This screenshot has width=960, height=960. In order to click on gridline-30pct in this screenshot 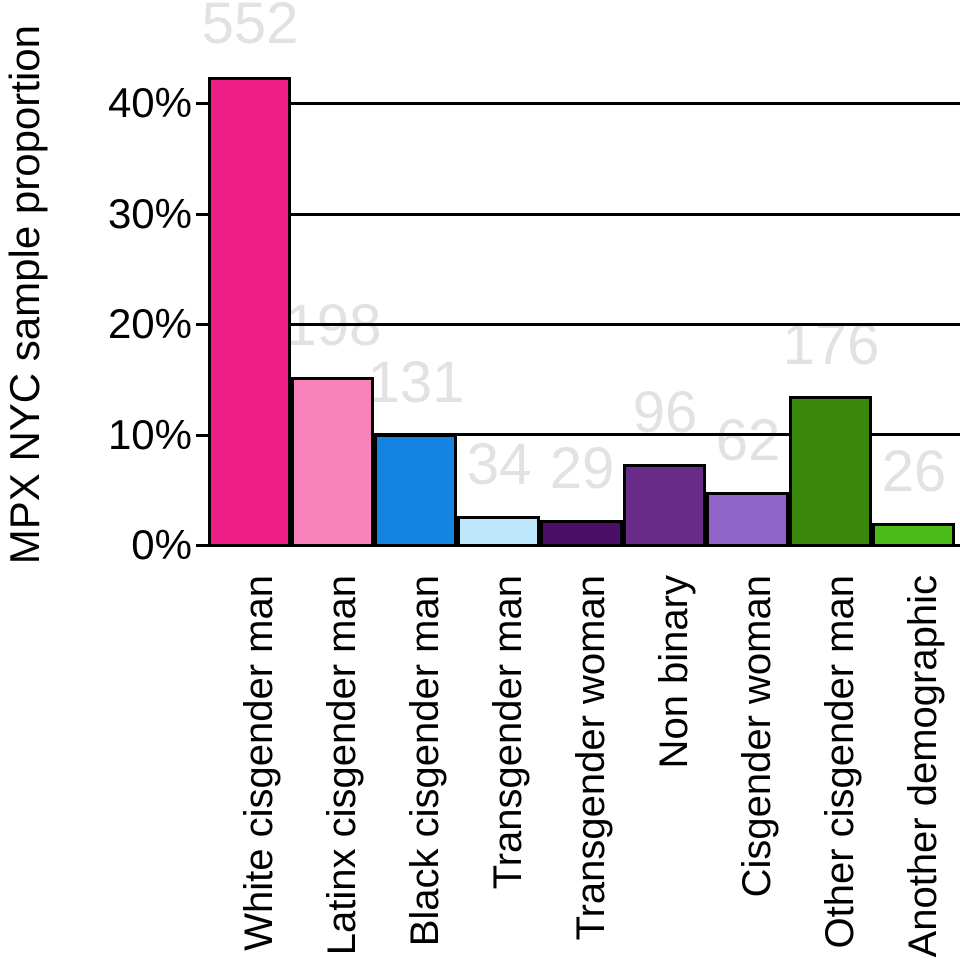, I will do `click(584, 214)`.